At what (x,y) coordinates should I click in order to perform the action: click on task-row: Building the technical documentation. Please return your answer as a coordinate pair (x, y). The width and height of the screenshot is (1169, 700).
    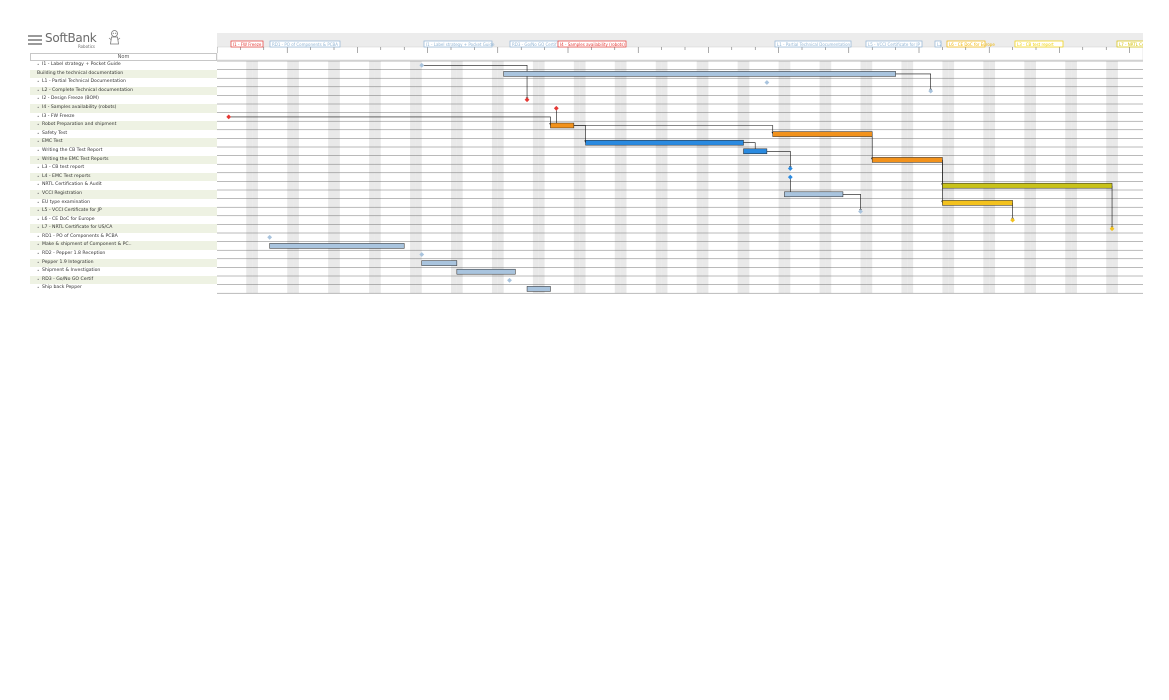
    Looking at the image, I should click on (123, 74).